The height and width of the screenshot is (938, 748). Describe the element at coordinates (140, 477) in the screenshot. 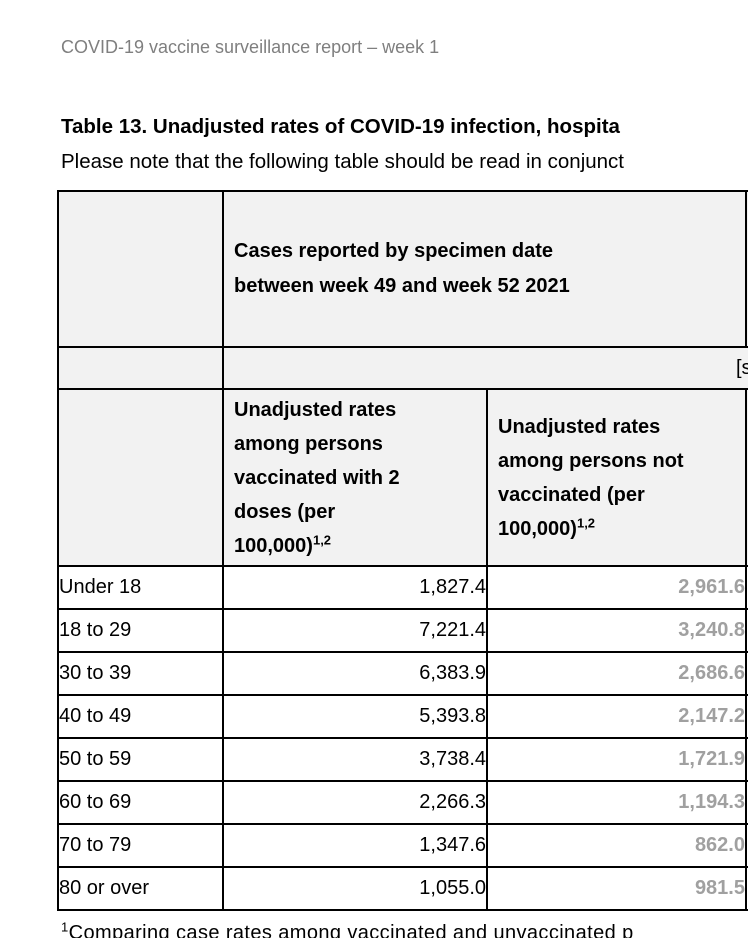

I see `empty-header-cell` at that location.